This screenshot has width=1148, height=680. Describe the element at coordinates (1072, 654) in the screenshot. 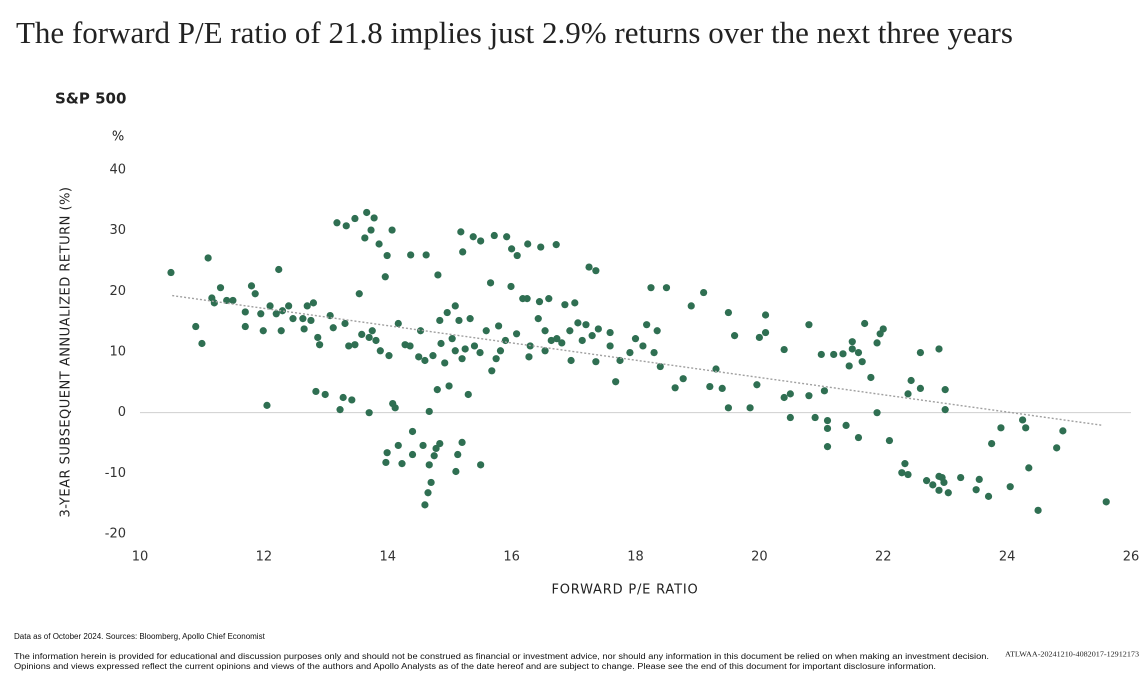

I see `document-code: ATLWAA-20241210-4082017-12912173` at that location.